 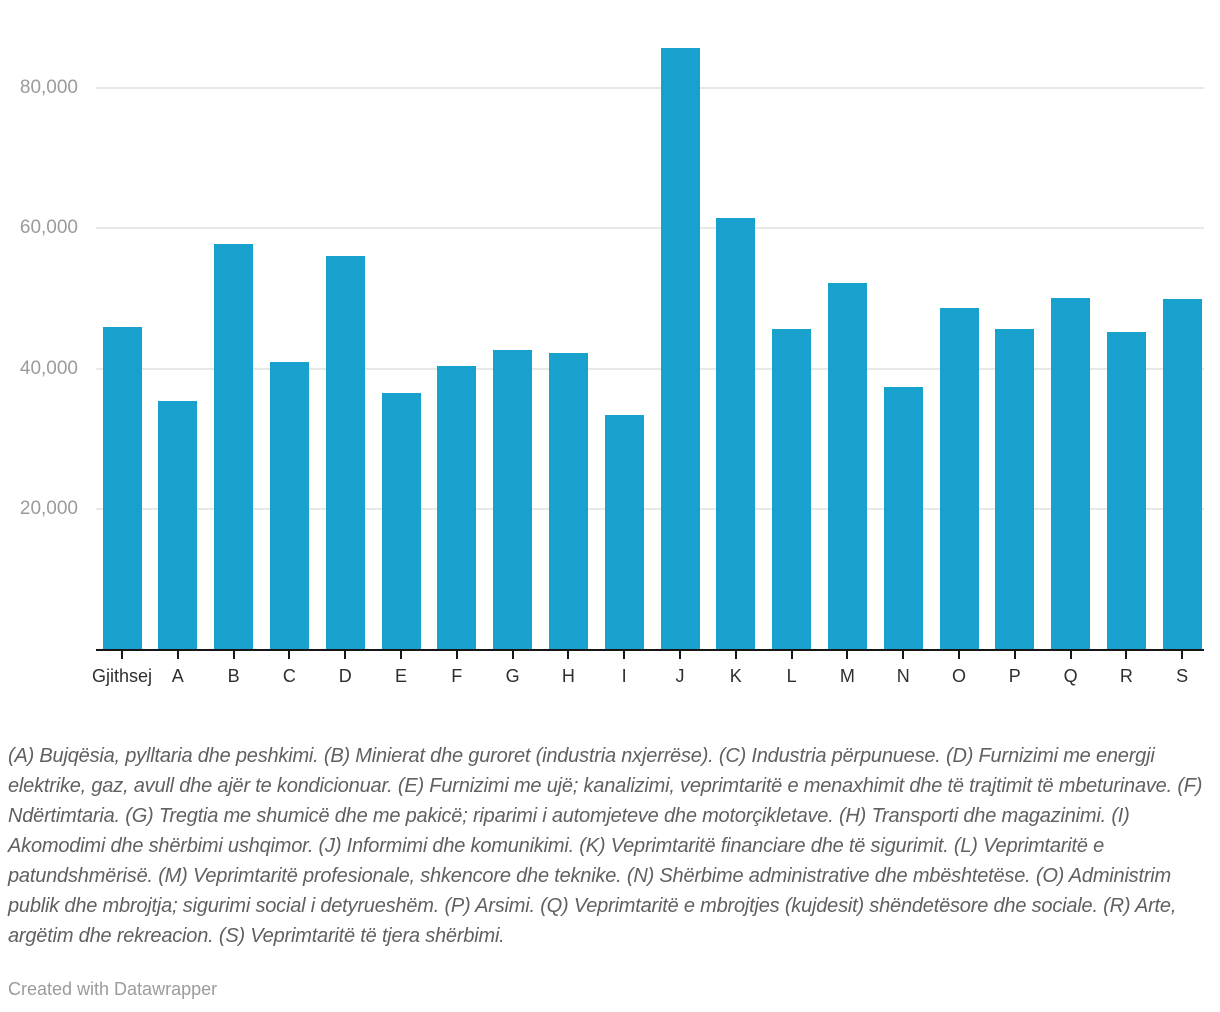 I want to click on bar-A, so click(x=178, y=524).